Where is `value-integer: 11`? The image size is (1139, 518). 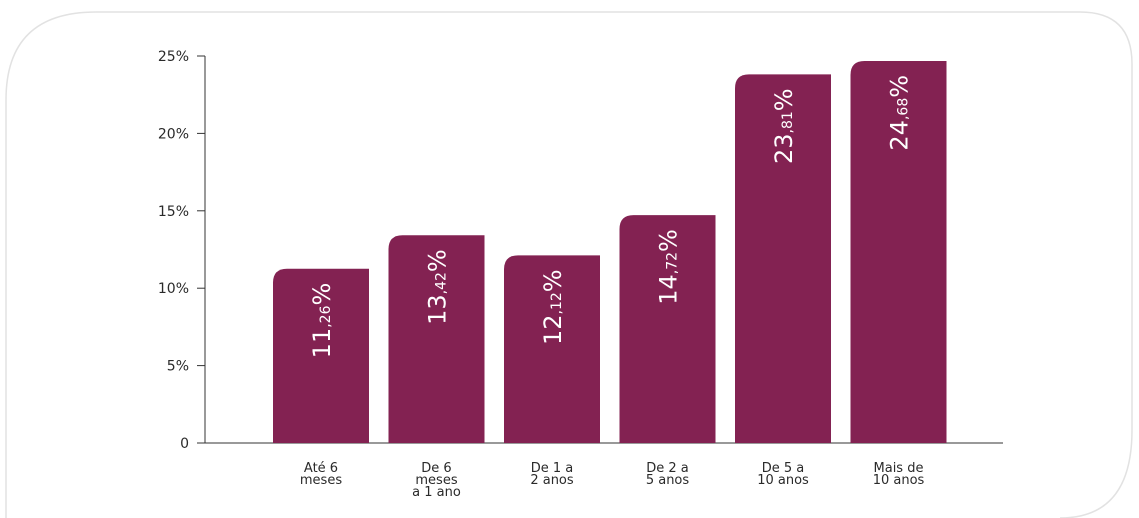 value-integer: 11 is located at coordinates (322, 343).